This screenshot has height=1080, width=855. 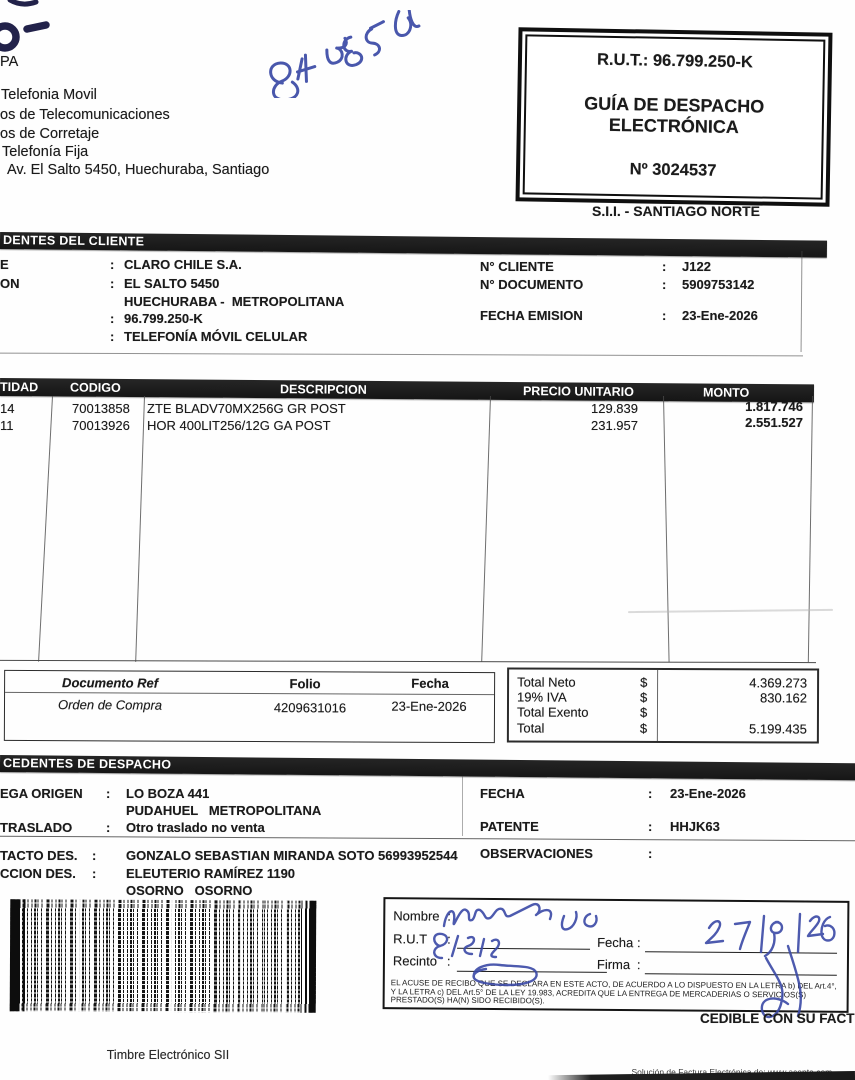 What do you see at coordinates (740, 975) in the screenshot?
I see `signature-line` at bounding box center [740, 975].